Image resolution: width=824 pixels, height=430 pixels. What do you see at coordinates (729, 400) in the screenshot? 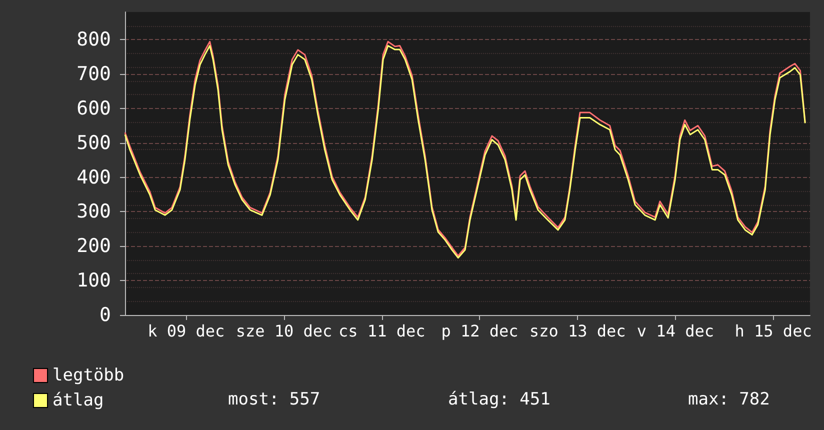
I see `text: max: 782` at bounding box center [729, 400].